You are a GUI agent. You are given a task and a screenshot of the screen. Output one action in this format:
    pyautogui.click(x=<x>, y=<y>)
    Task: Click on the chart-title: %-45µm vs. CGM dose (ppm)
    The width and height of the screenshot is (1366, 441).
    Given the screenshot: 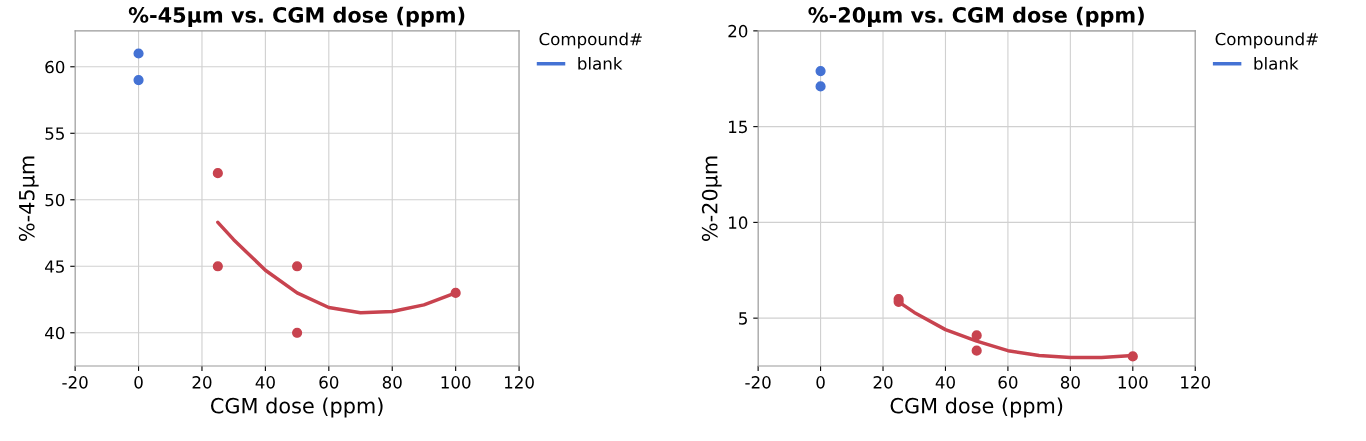 What is the action you would take?
    pyautogui.click(x=296, y=16)
    